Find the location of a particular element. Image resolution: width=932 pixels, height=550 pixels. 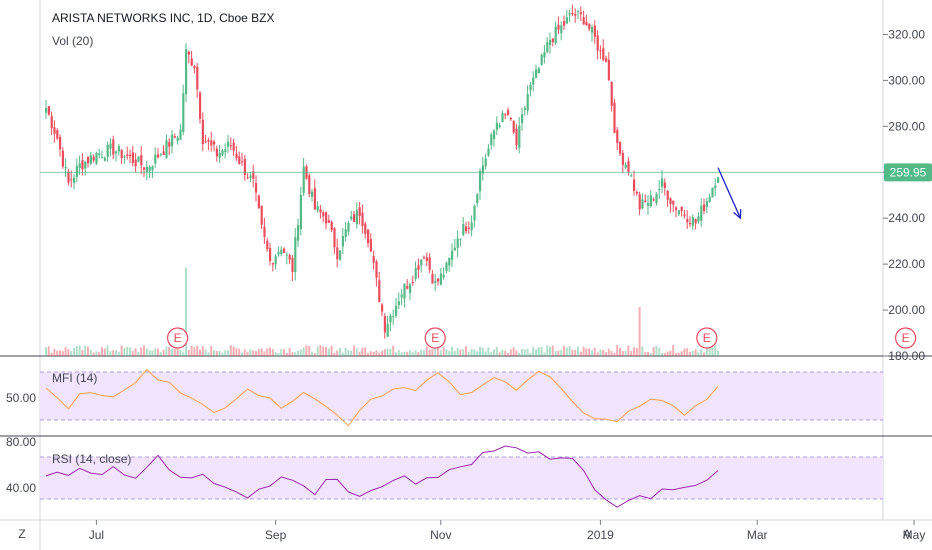

earnings-markers: EEEEE is located at coordinates (549, 338).